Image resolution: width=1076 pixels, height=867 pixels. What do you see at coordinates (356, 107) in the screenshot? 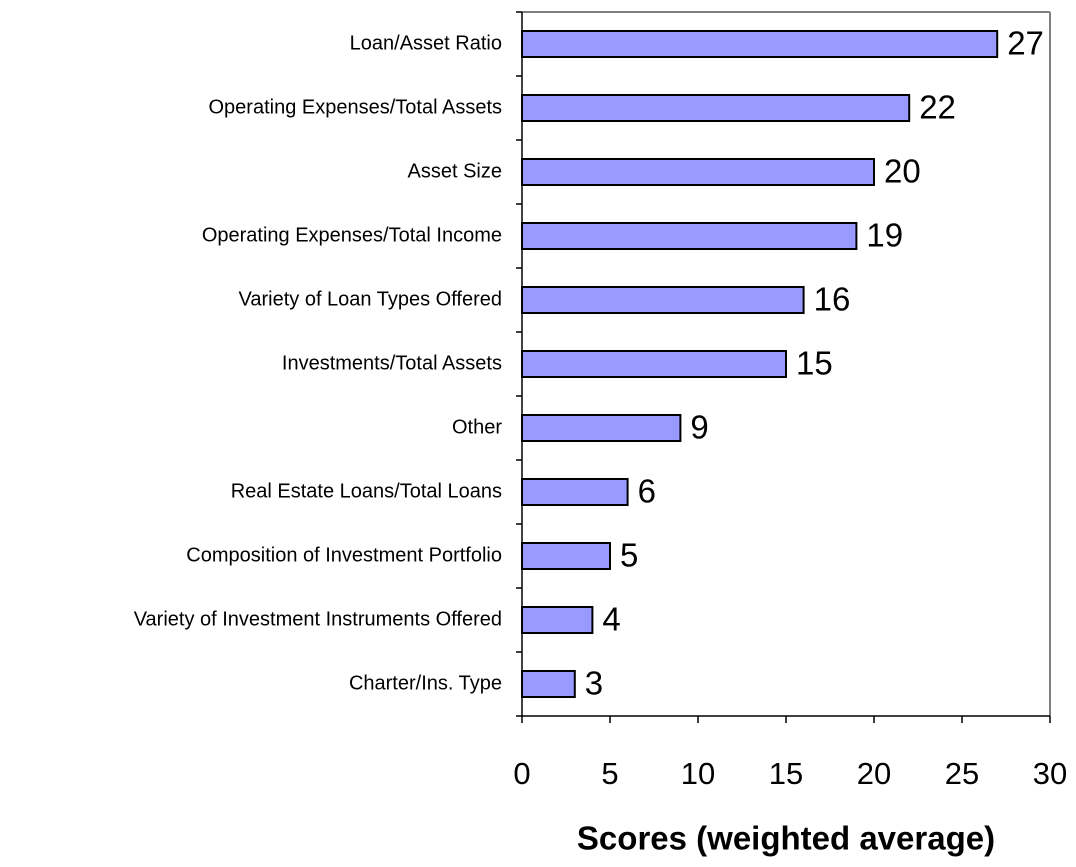
I see `y-tick-label: Operating Expenses/Total Assets` at bounding box center [356, 107].